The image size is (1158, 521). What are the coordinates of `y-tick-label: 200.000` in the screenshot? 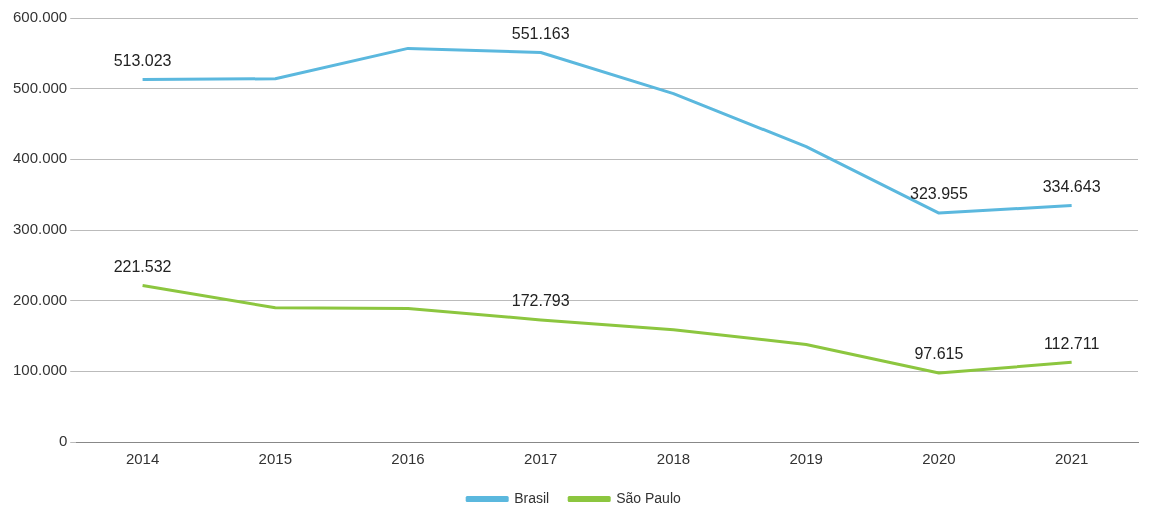 It's located at (40, 299).